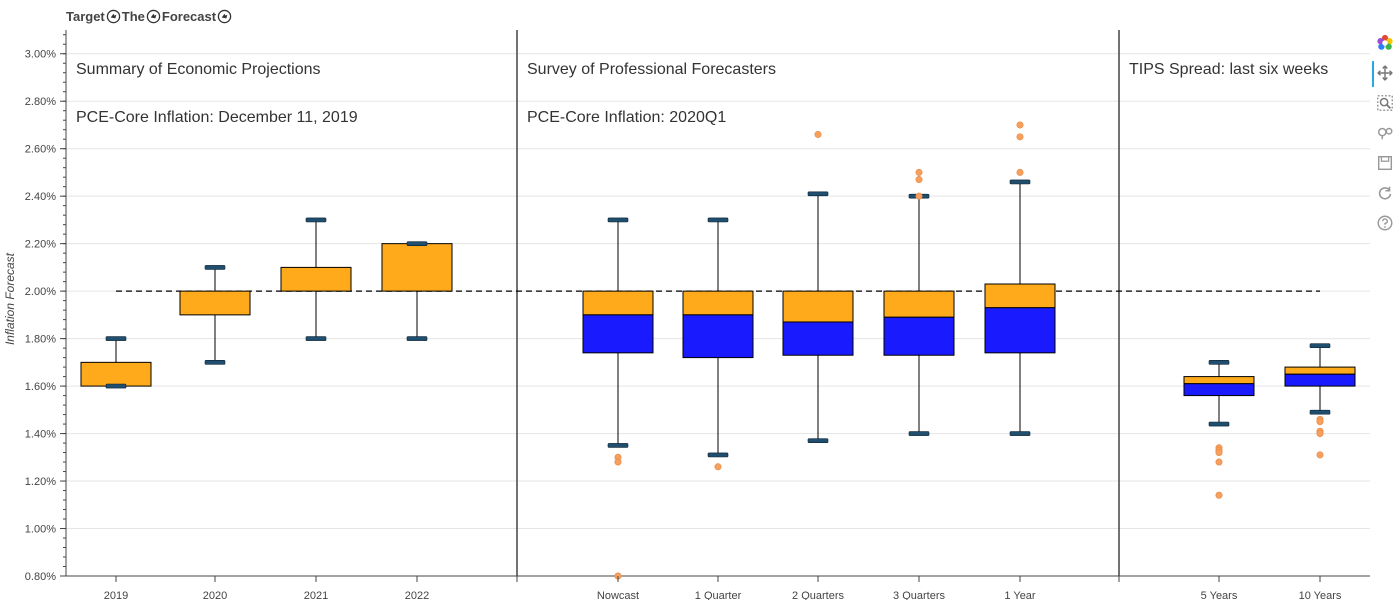  I want to click on panel-title: Survey of Professional Forecasters, so click(651, 69).